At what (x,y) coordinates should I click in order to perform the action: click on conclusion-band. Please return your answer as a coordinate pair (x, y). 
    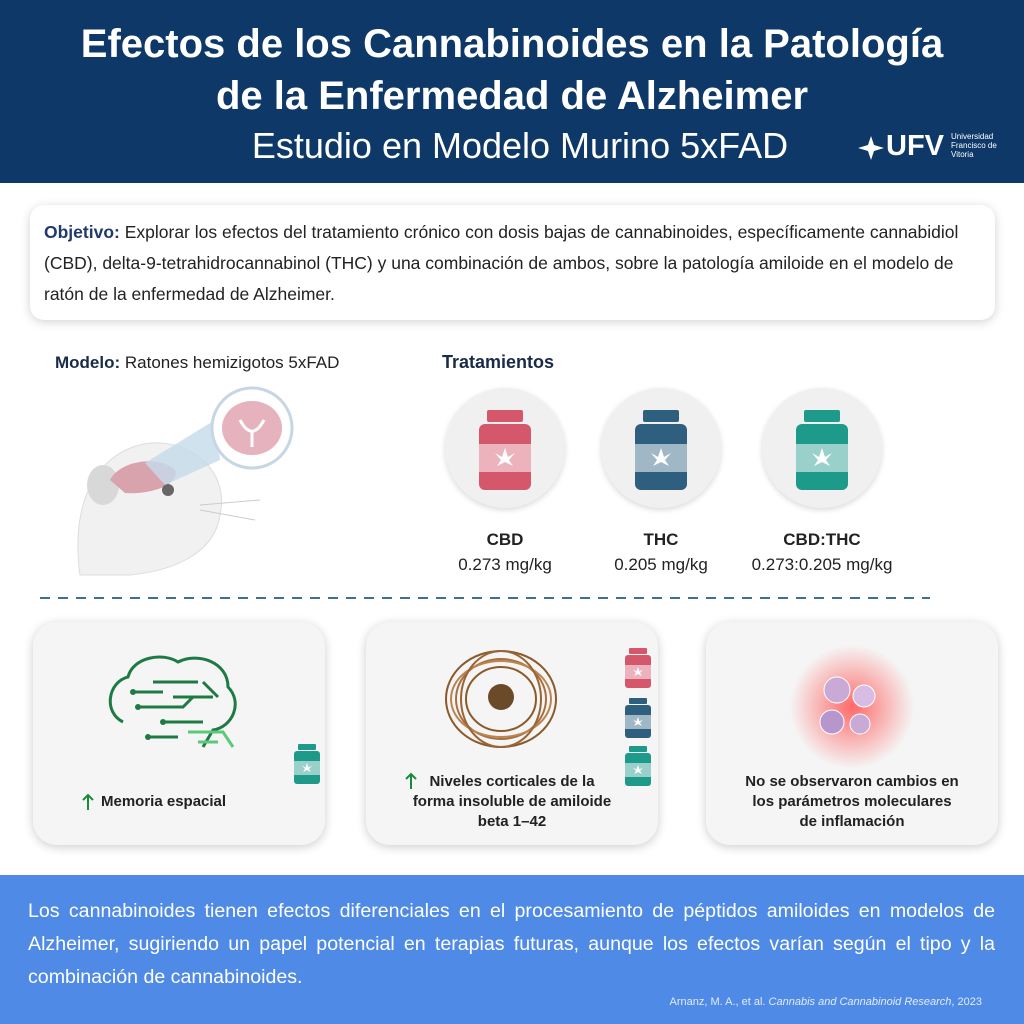
    Looking at the image, I should click on (512, 949).